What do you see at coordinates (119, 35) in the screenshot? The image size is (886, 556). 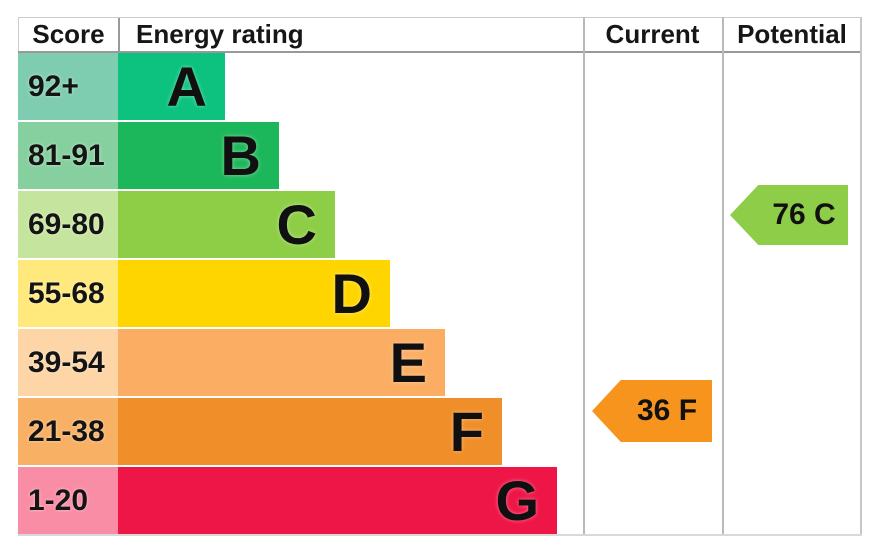 I see `score-column-divider` at bounding box center [119, 35].